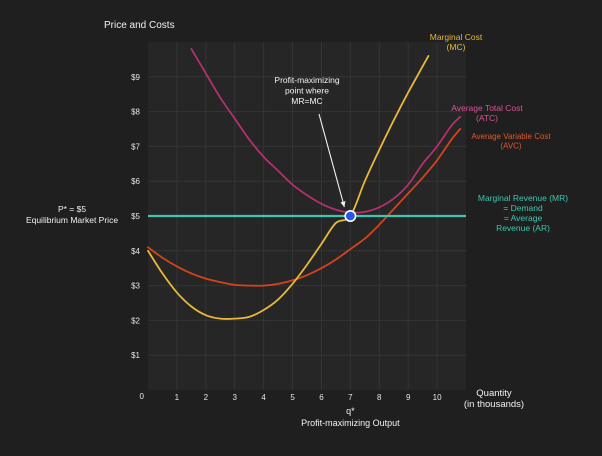 This screenshot has height=456, width=602. What do you see at coordinates (263, 397) in the screenshot?
I see `x-tick-label-4: 4` at bounding box center [263, 397].